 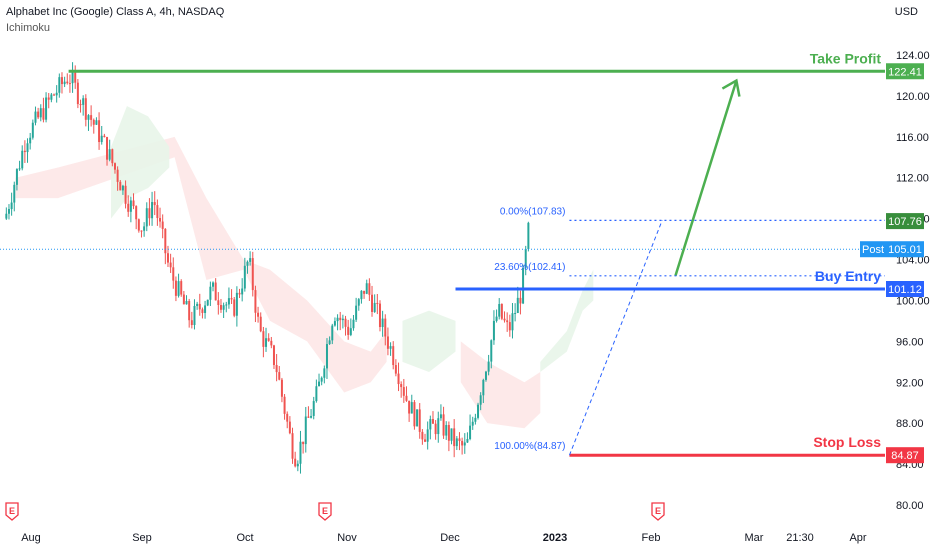 I want to click on post-price-tag, so click(x=905, y=249).